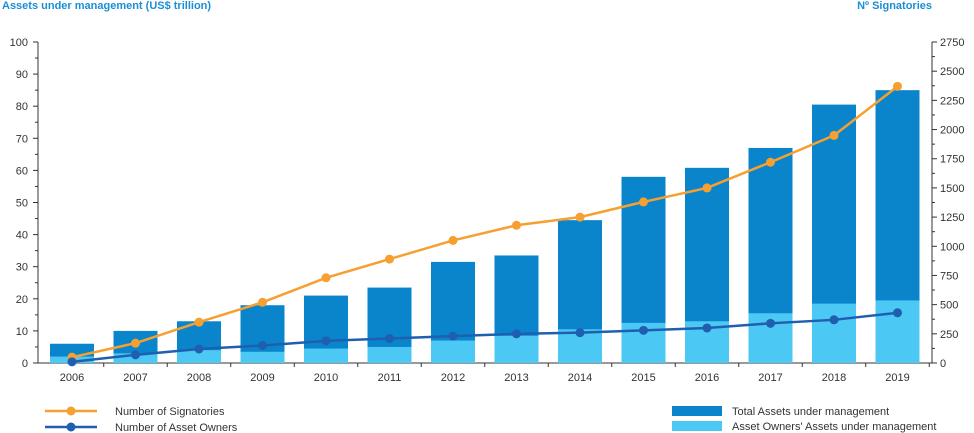  Describe the element at coordinates (952, 218) in the screenshot. I see `right-tick-label: 1250` at that location.